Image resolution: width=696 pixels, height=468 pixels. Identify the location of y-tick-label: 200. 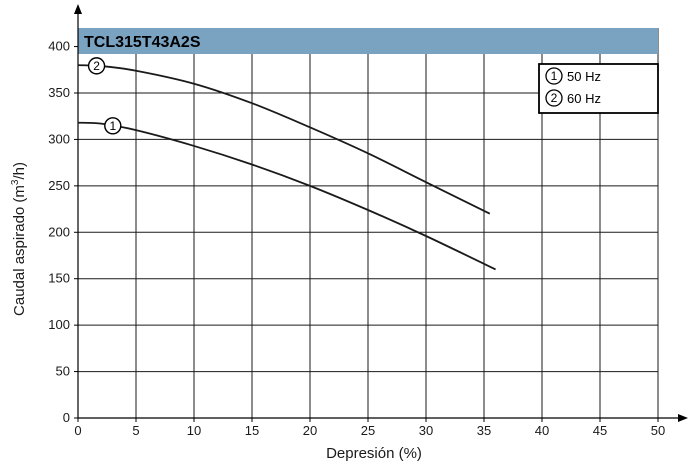
(59, 231).